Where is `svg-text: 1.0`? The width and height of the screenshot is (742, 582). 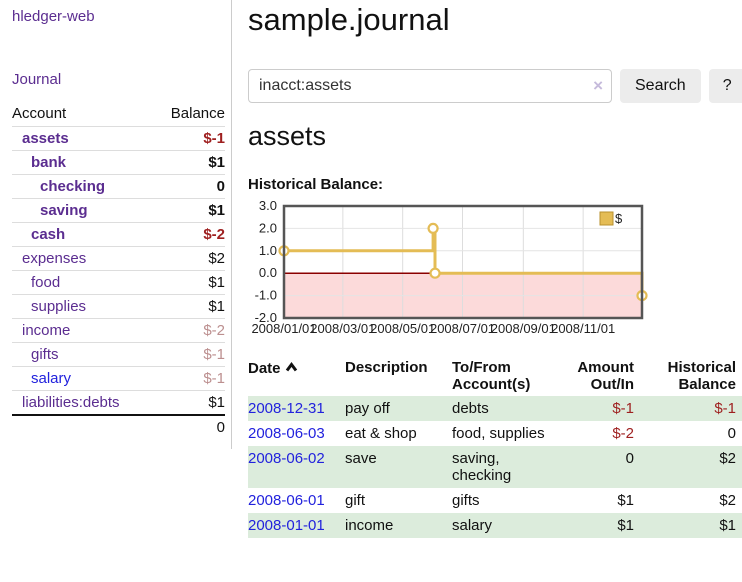 svg-text: 1.0 is located at coordinates (268, 250).